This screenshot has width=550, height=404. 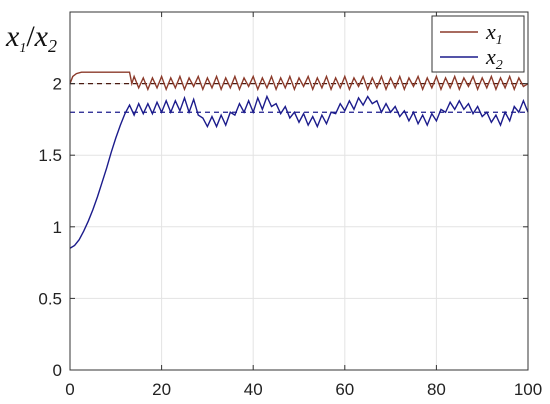 I want to click on y-tick-label: 1.5, so click(x=50, y=155).